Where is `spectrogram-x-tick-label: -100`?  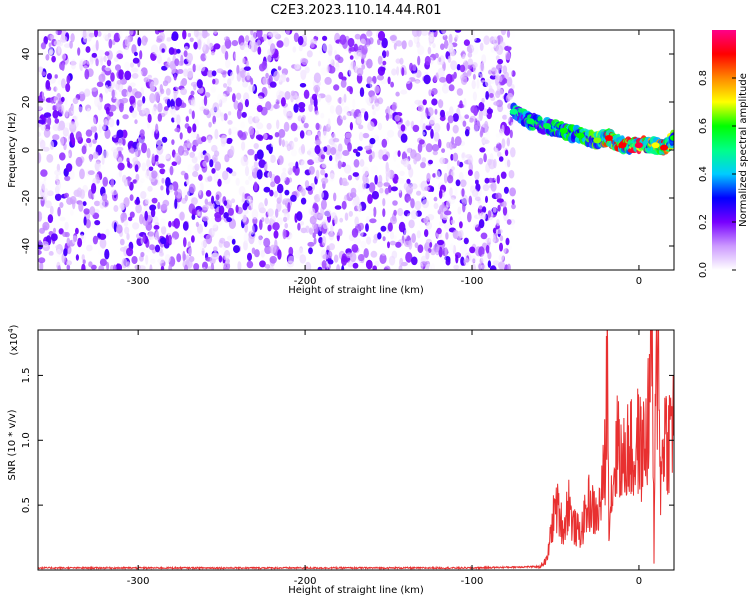 spectrogram-x-tick-label: -100 is located at coordinates (472, 281).